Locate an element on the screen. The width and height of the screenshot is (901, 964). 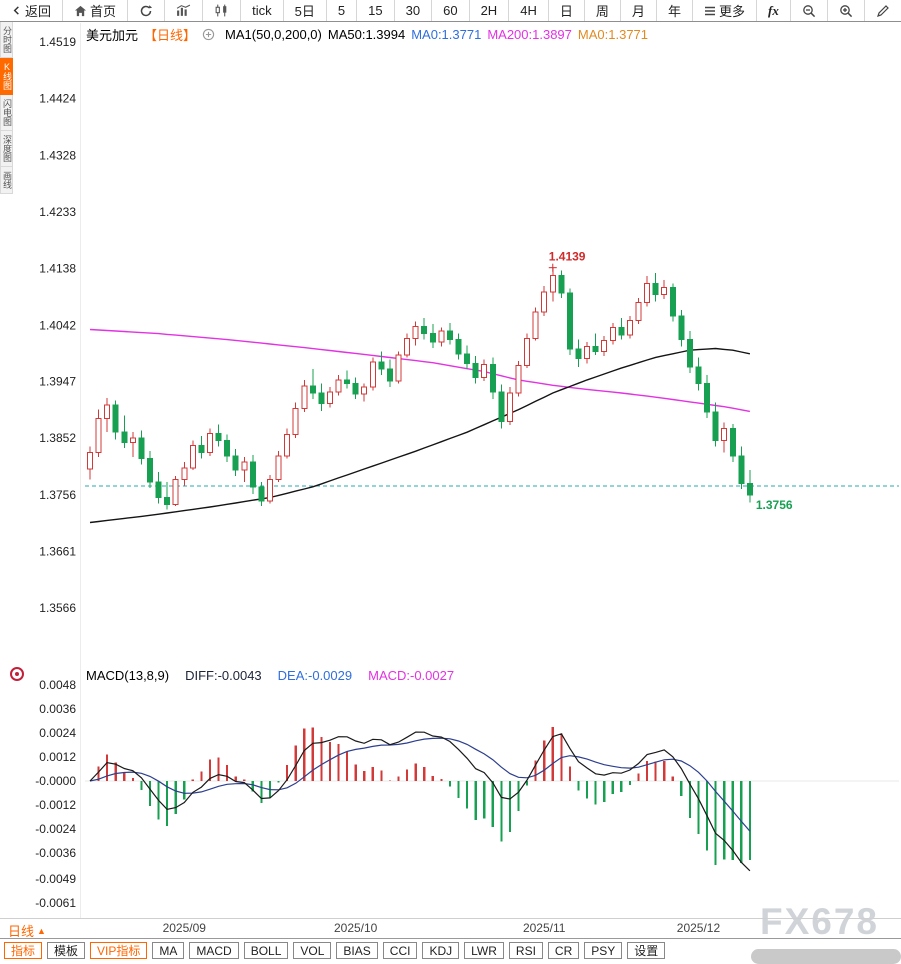
period-label-month: 月 is located at coordinates (638, 11).